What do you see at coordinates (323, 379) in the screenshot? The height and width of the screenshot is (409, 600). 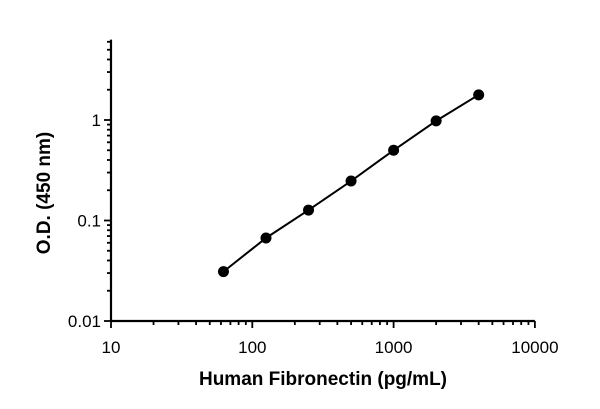 I see `x-axis-title: Human Fibronectin (pg/mL)` at bounding box center [323, 379].